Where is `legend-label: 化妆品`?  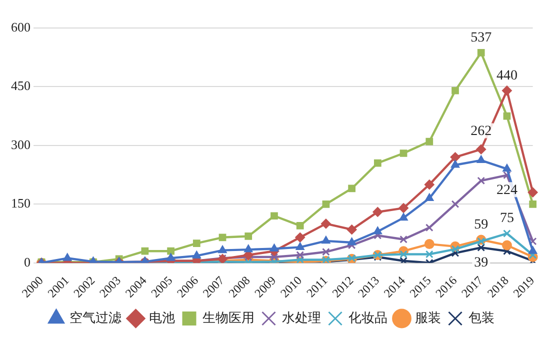 legend-label: 化妆品 is located at coordinates (368, 318).